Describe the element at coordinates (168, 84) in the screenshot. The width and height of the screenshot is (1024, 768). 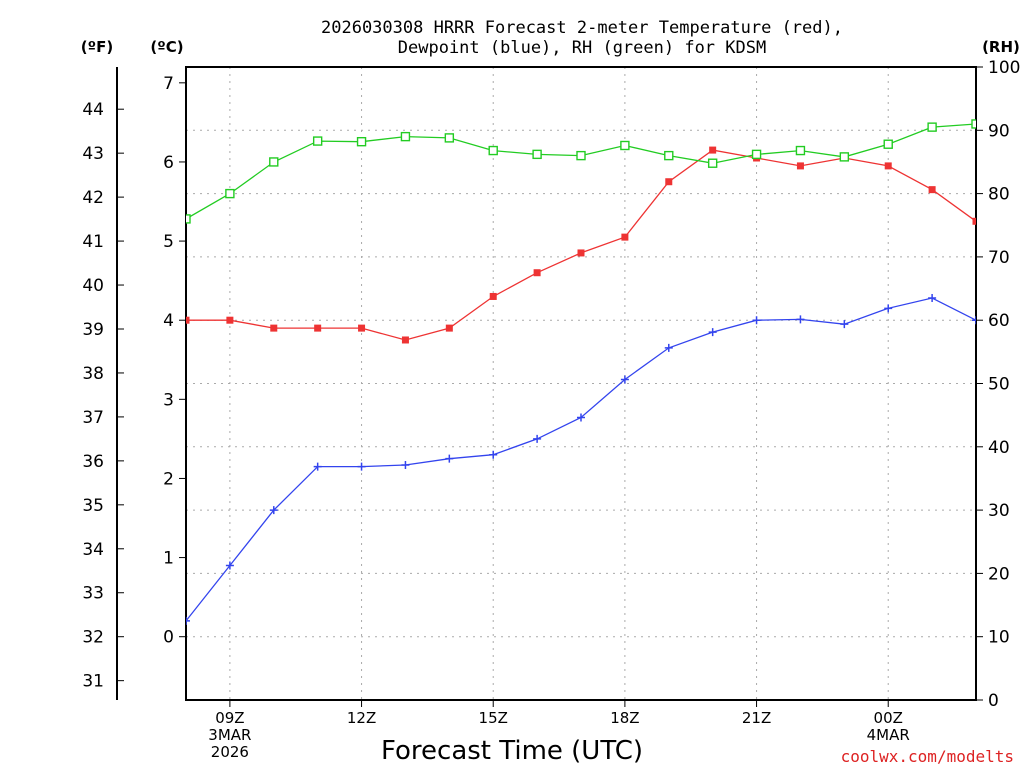
I see `celsius-tick-label: 7` at that location.